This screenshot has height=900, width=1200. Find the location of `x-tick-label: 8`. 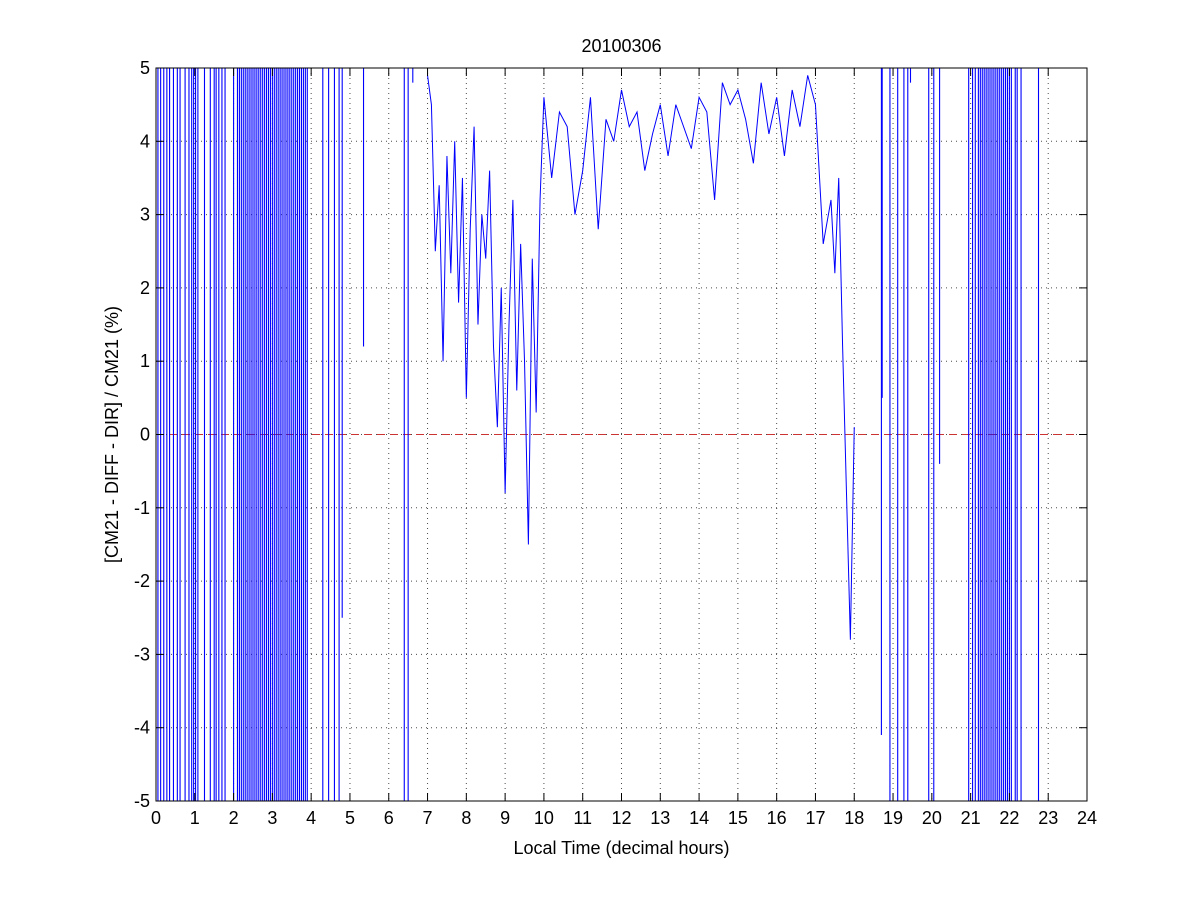

x-tick-label: 8 is located at coordinates (466, 818).